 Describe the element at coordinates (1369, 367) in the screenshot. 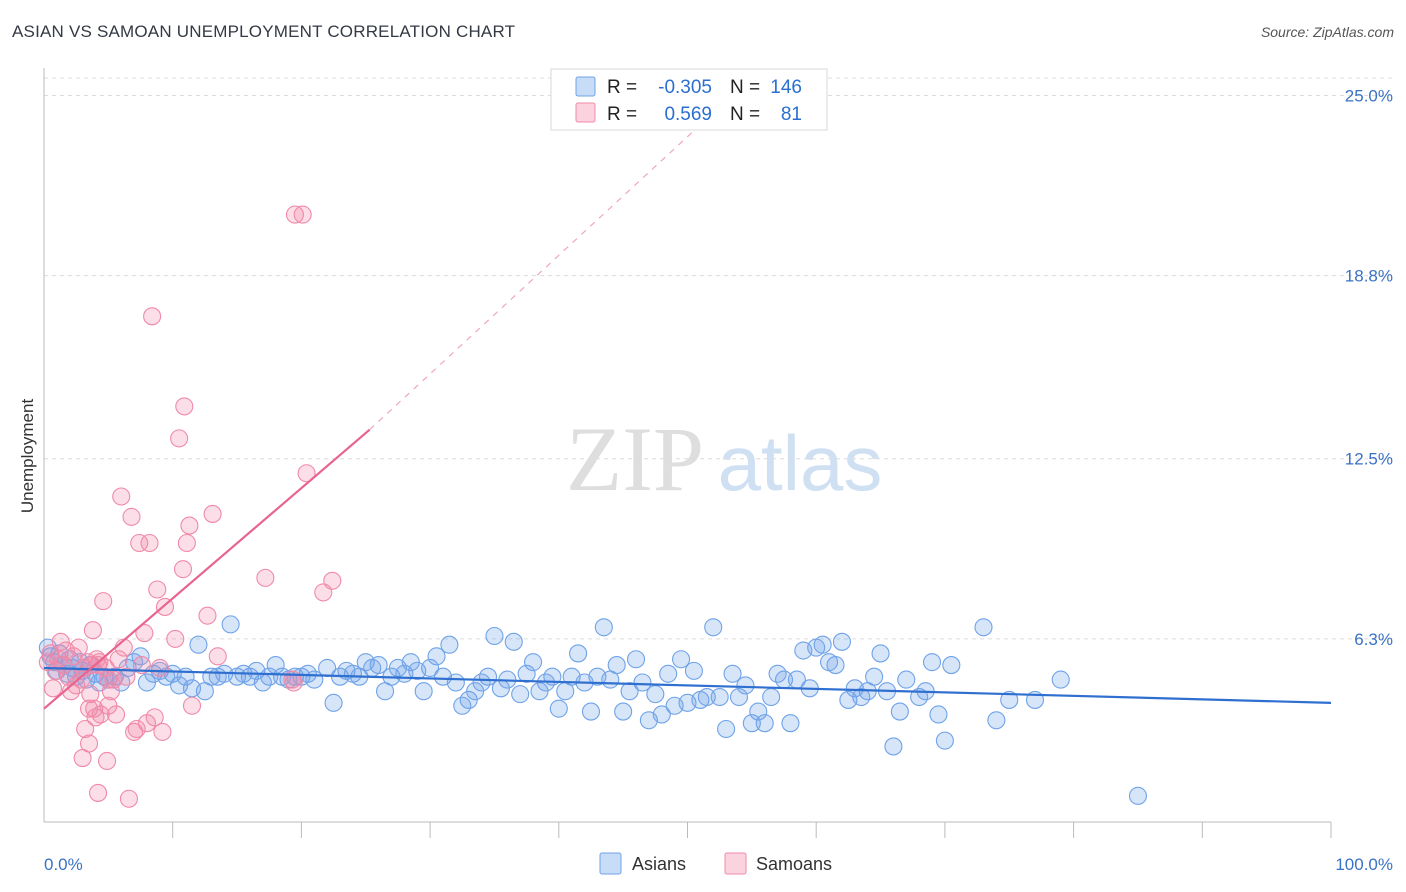

I see `y-tick-labels: 6.3% 12.5% 18.8% 25.0%` at that location.